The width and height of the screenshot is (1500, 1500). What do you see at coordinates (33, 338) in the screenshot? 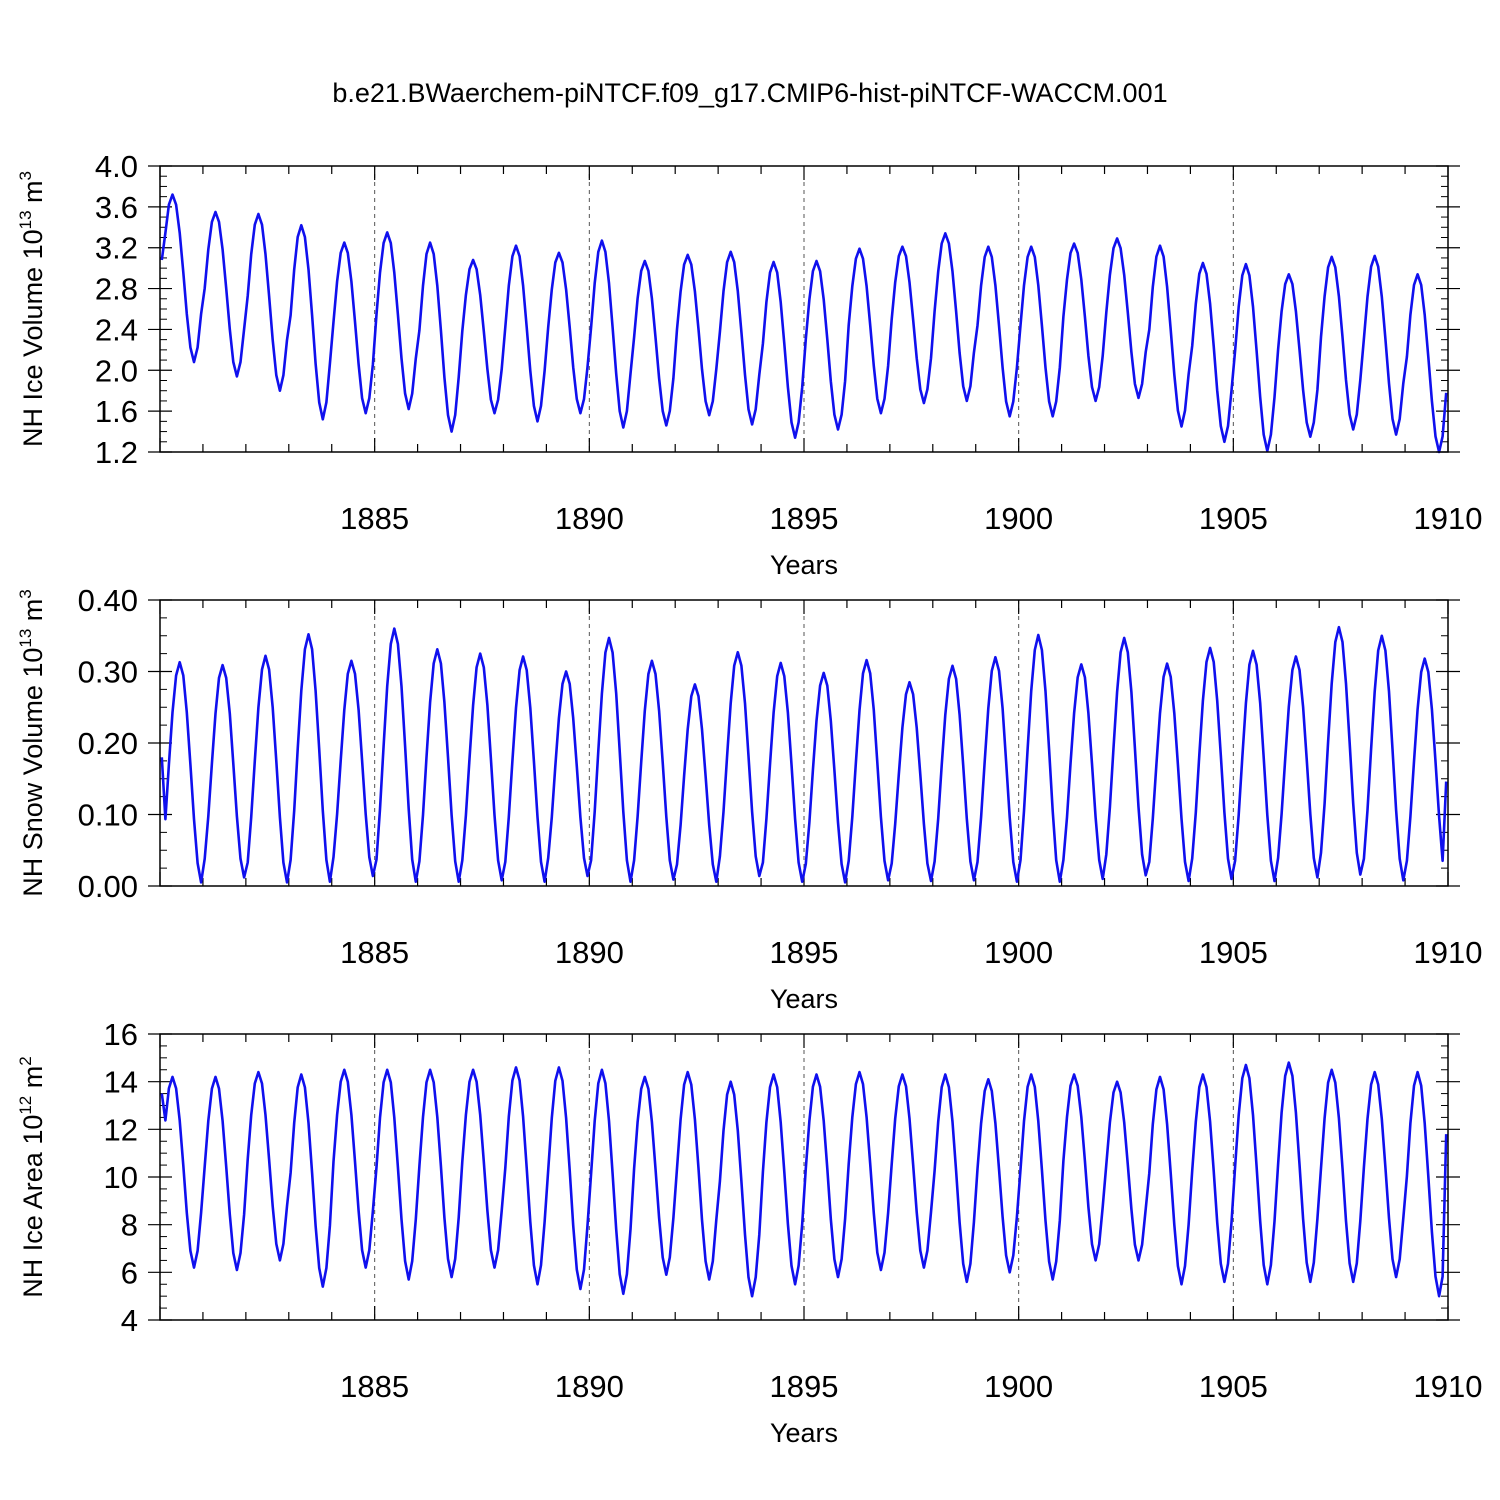
I see `y-axis-label-base: NH Ice Volume 10` at bounding box center [33, 338].